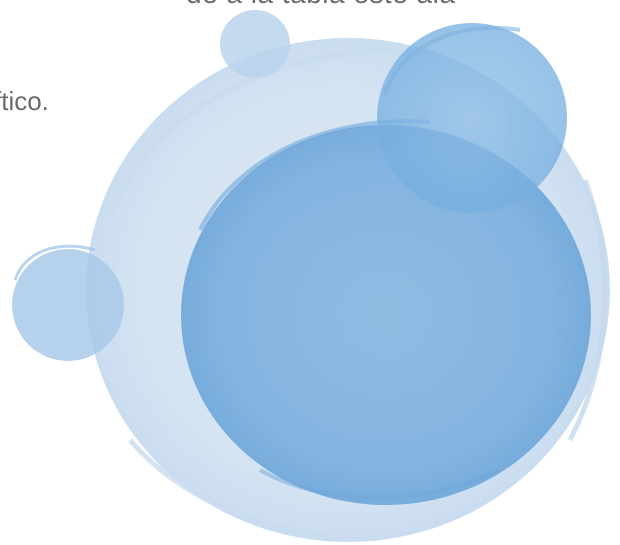  I want to click on top-right-circle, so click(472, 118).